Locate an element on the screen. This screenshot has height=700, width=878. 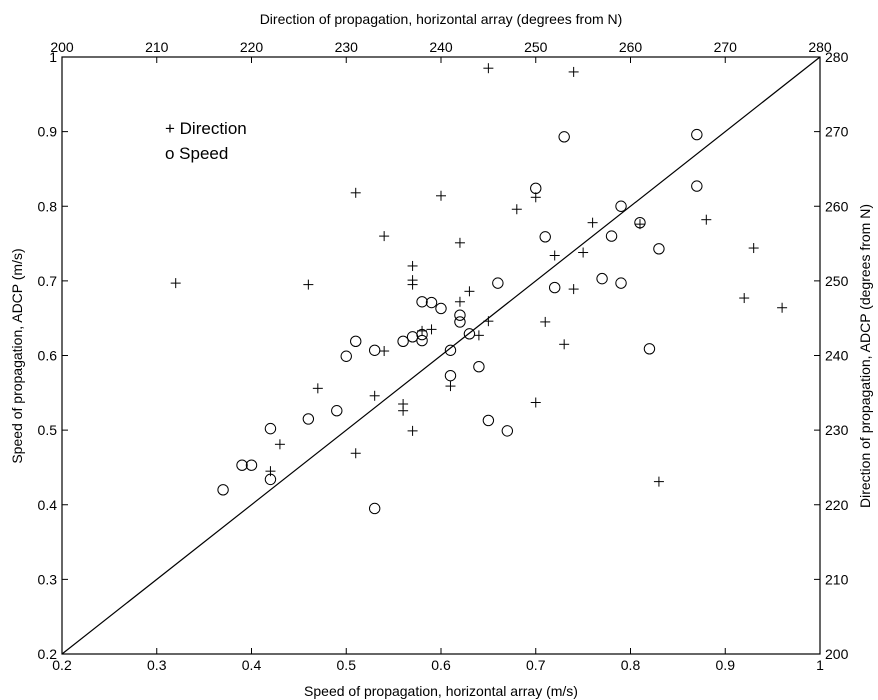
y-right-tick-label: 270 is located at coordinates (837, 132).